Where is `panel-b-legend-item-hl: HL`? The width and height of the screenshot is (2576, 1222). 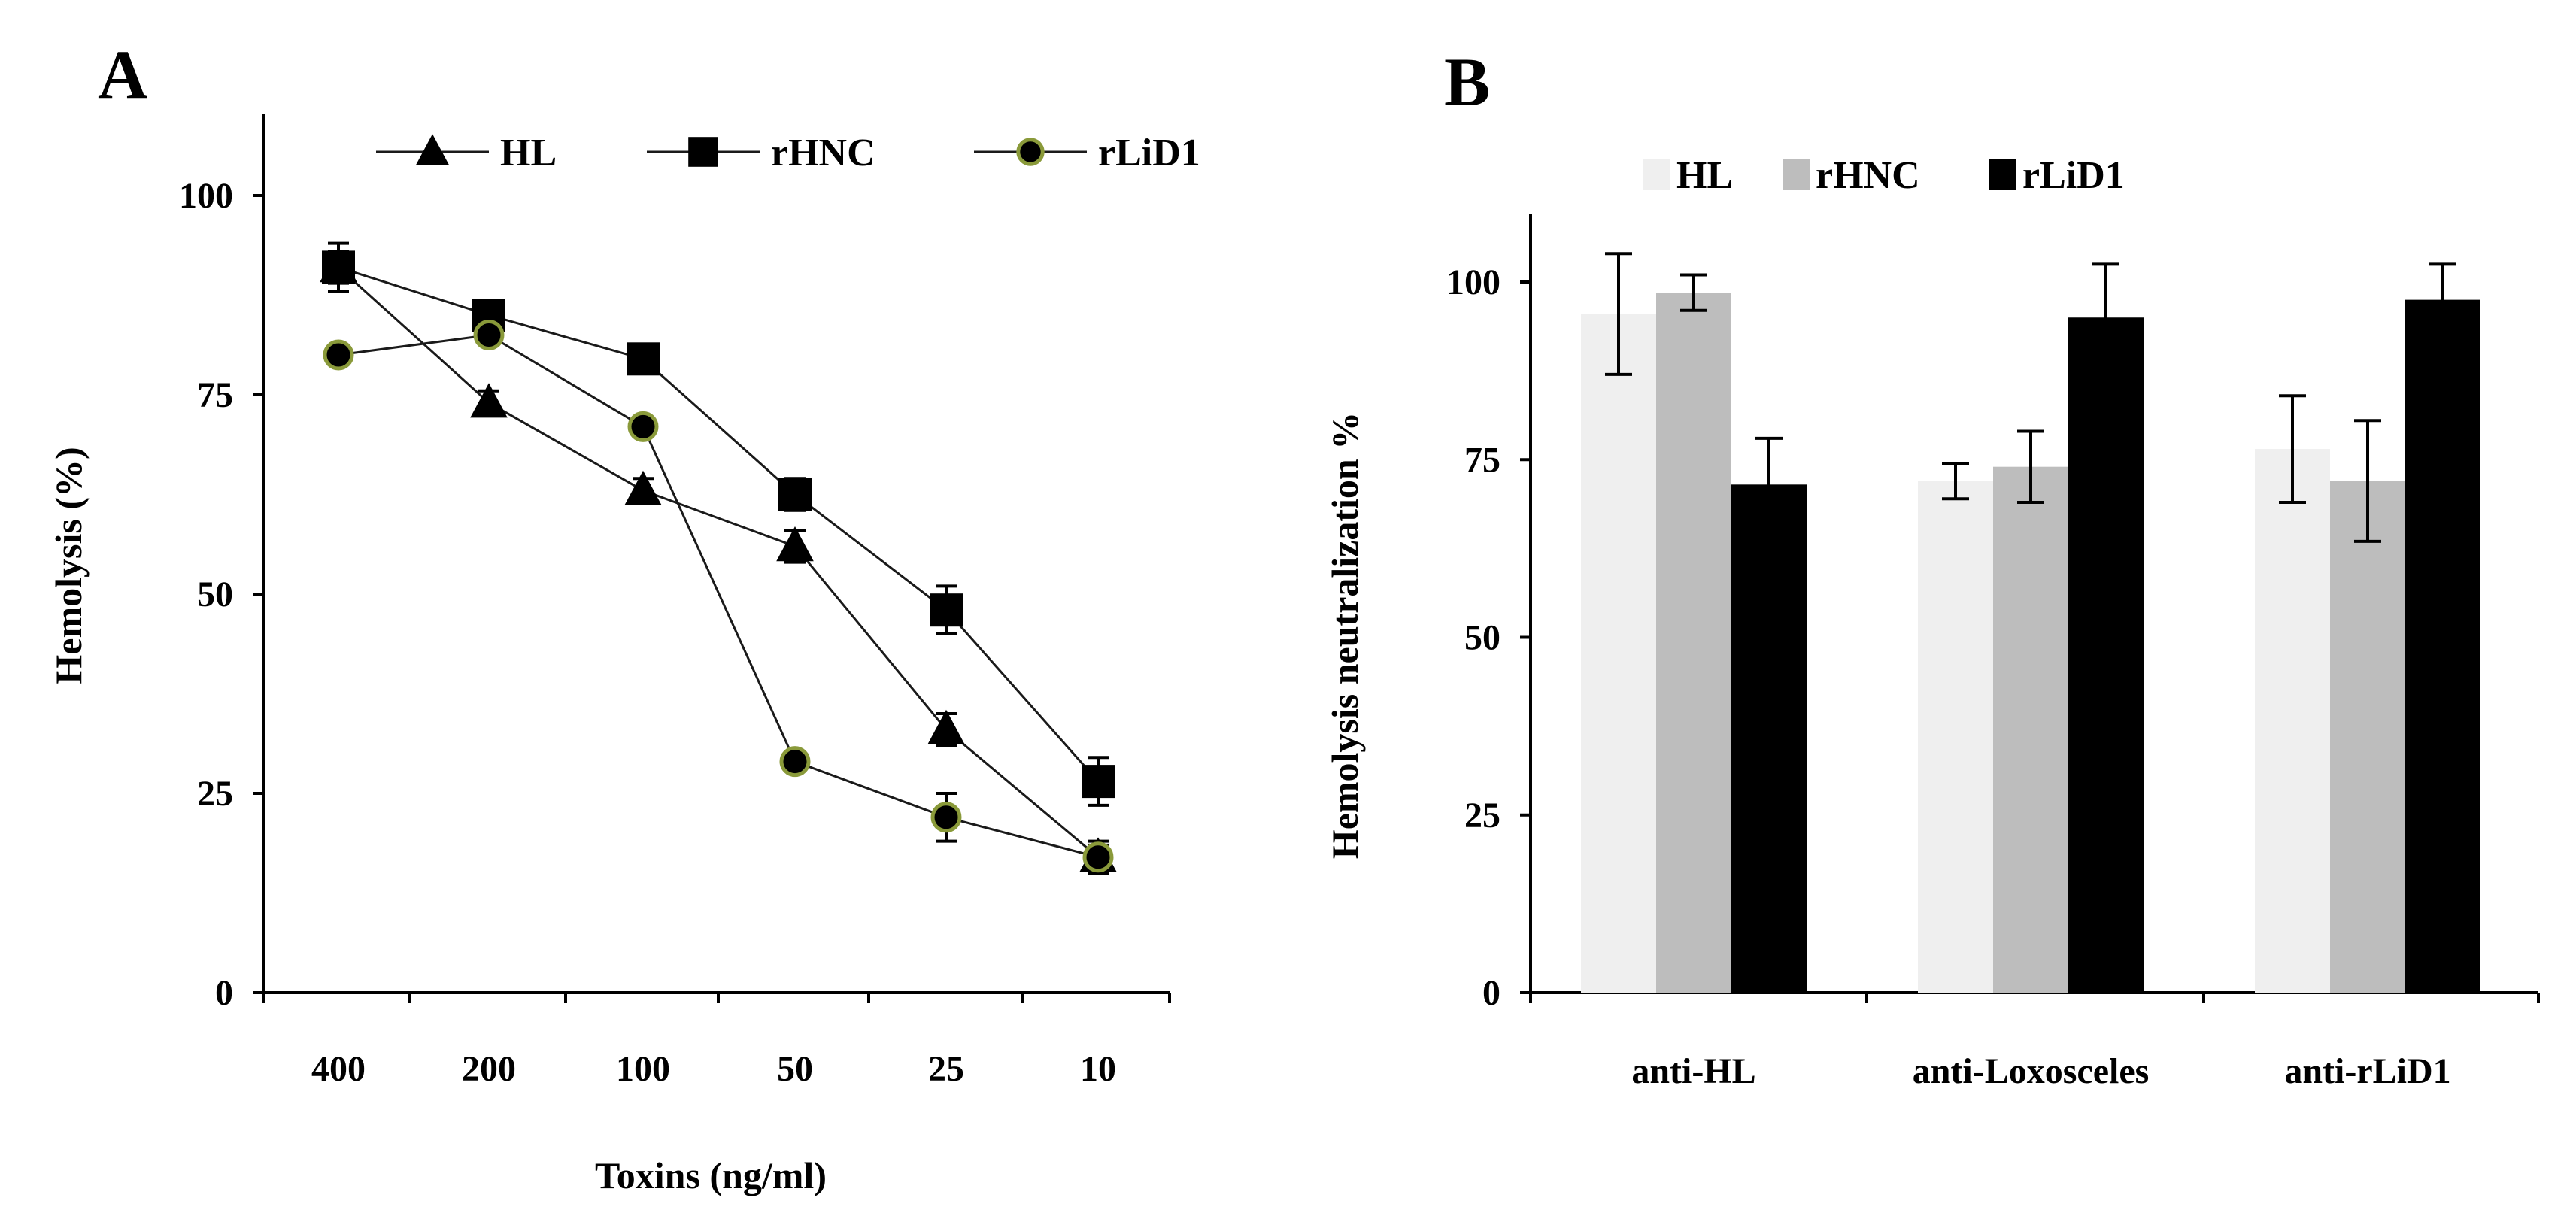 panel-b-legend-item-hl: HL is located at coordinates (1688, 175).